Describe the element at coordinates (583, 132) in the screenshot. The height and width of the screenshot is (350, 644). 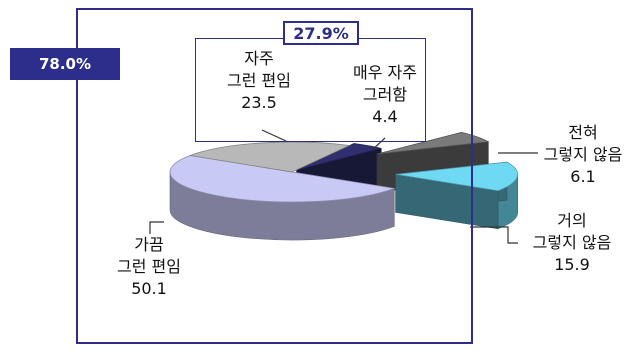
I see `label-not-at-all-line1: 전혀` at that location.